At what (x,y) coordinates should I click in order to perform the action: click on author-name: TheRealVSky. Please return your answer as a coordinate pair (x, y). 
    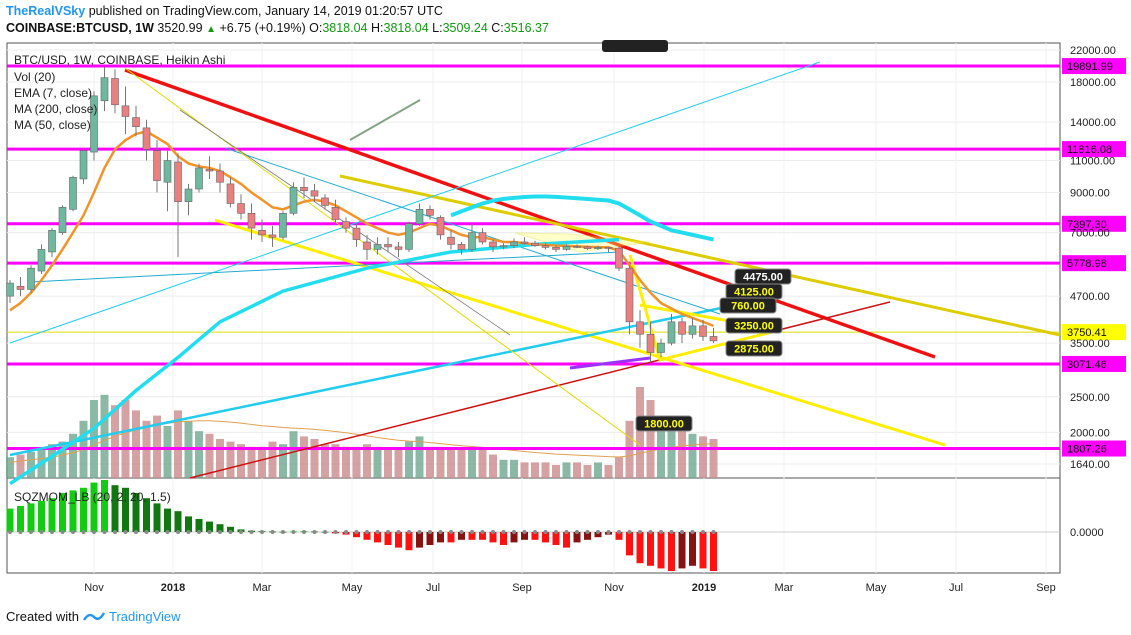
    Looking at the image, I should click on (46, 11).